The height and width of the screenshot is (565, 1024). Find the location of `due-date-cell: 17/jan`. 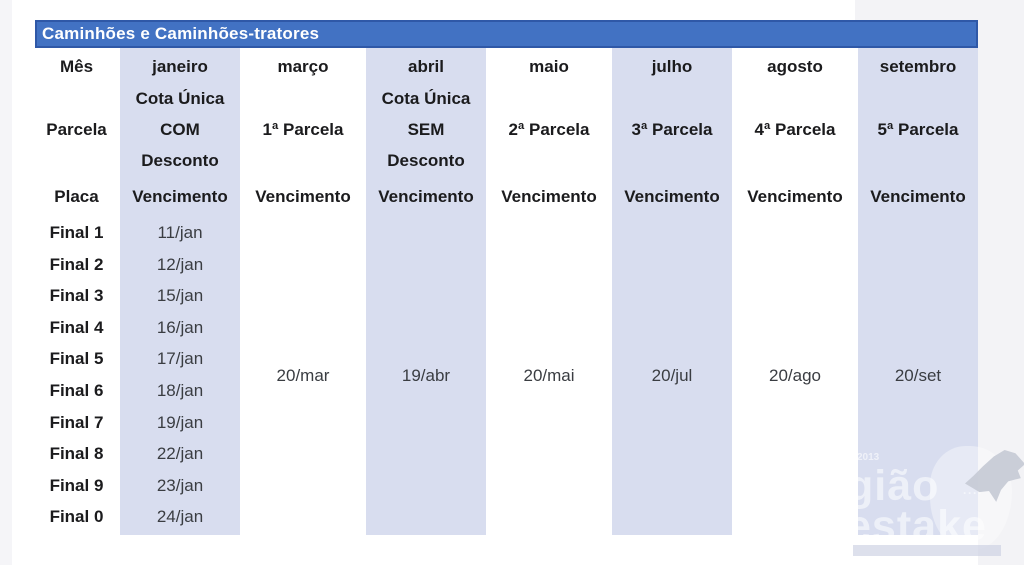

due-date-cell: 17/jan is located at coordinates (180, 358).